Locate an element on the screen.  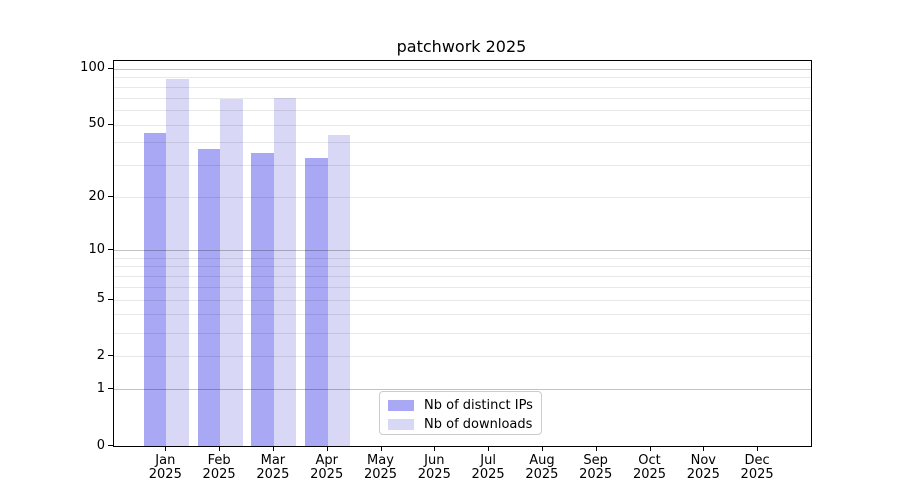
bar-distinct-ips-apr is located at coordinates (316, 301).